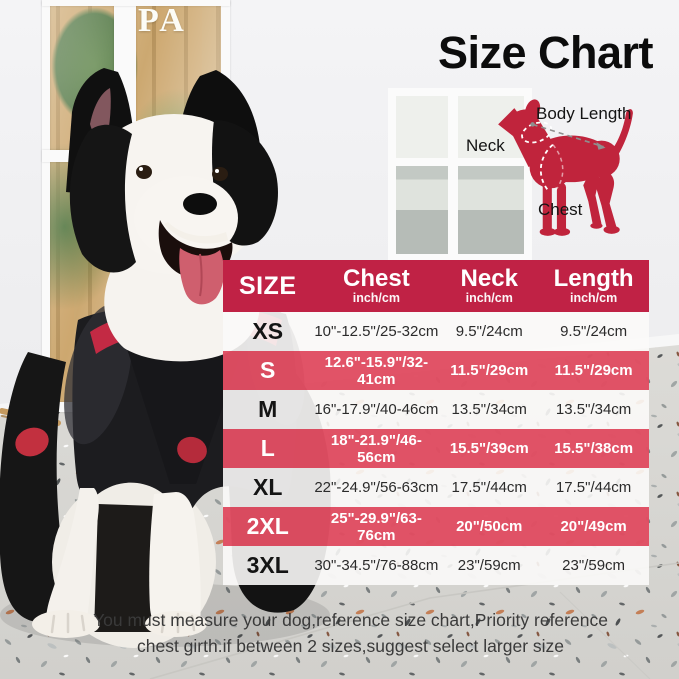 The image size is (679, 679). What do you see at coordinates (376, 565) in the screenshot?
I see `cell-chest: 30"-34.5"/76-88cm` at bounding box center [376, 565].